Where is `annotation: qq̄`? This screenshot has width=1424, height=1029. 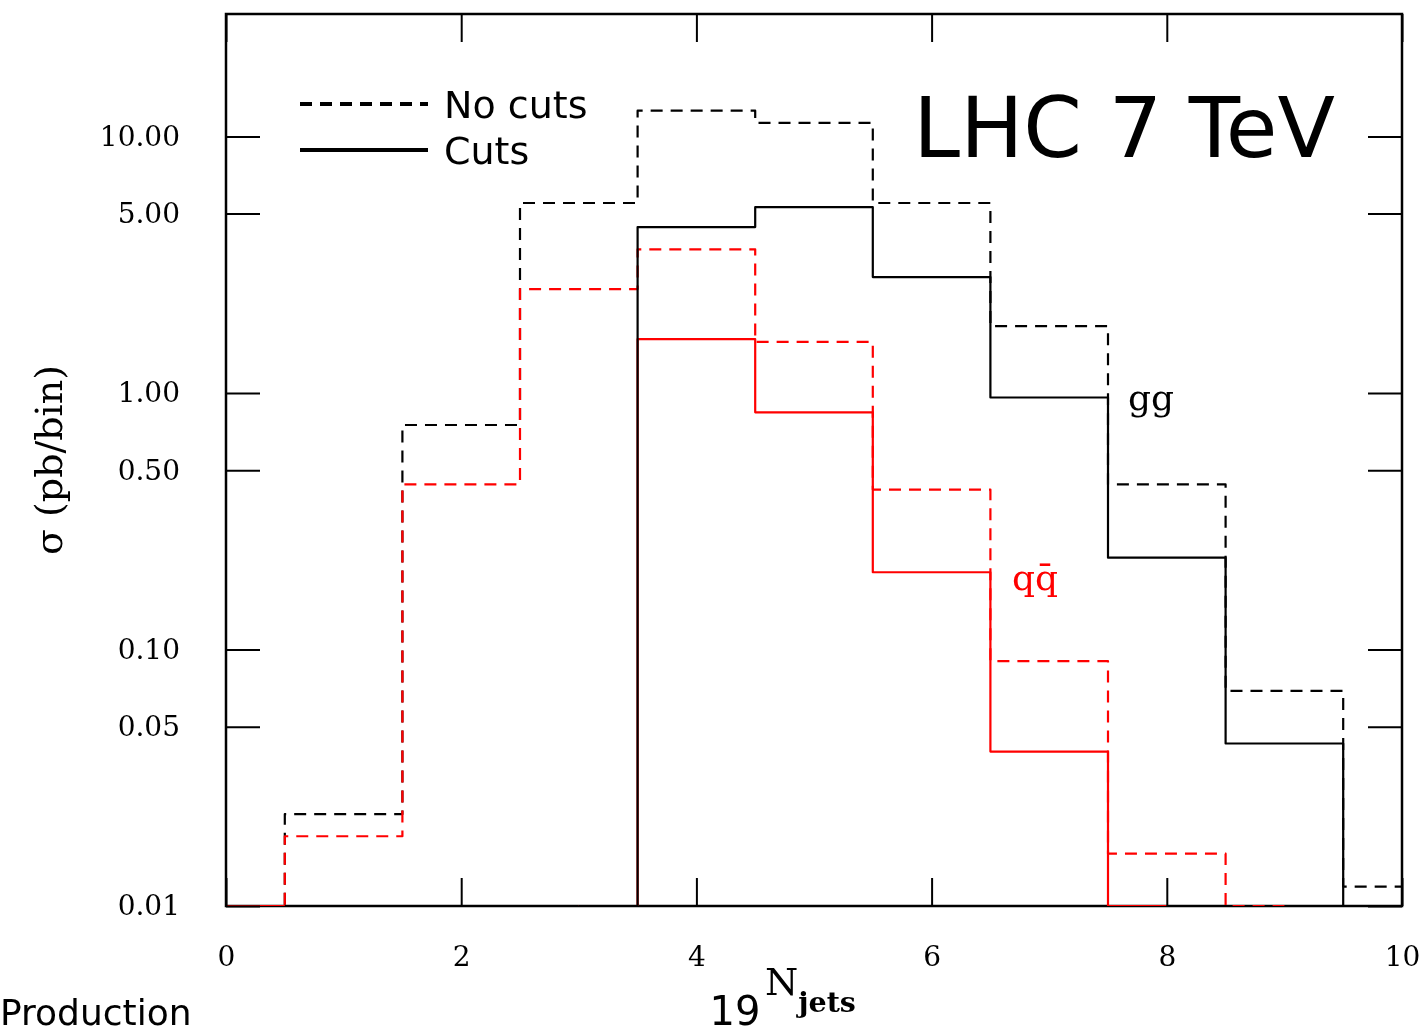 annotation: qq̄ is located at coordinates (1035, 577).